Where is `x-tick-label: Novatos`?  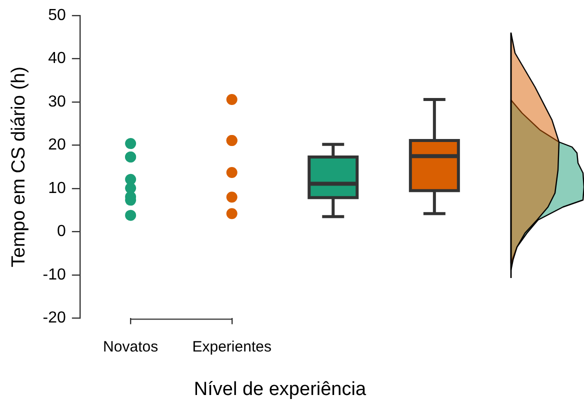
x-tick-label: Novatos is located at coordinates (130, 347).